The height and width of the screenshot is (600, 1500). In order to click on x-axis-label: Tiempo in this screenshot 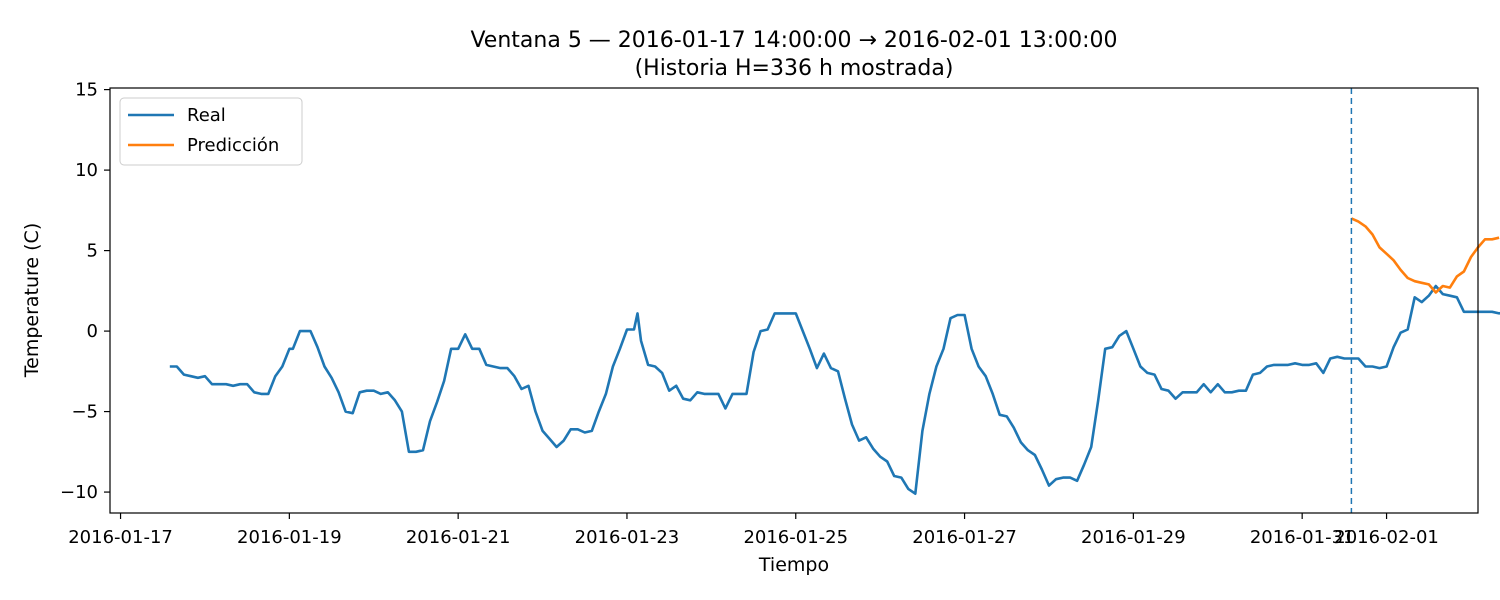, I will do `click(793, 565)`.